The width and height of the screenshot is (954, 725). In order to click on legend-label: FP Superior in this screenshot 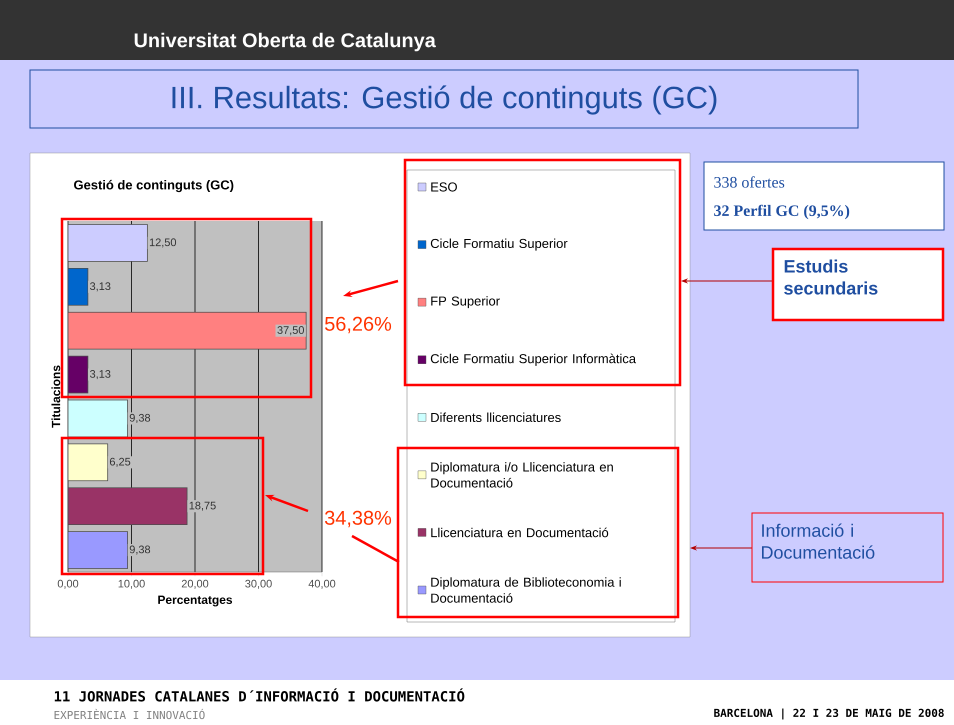, I will do `click(465, 302)`.